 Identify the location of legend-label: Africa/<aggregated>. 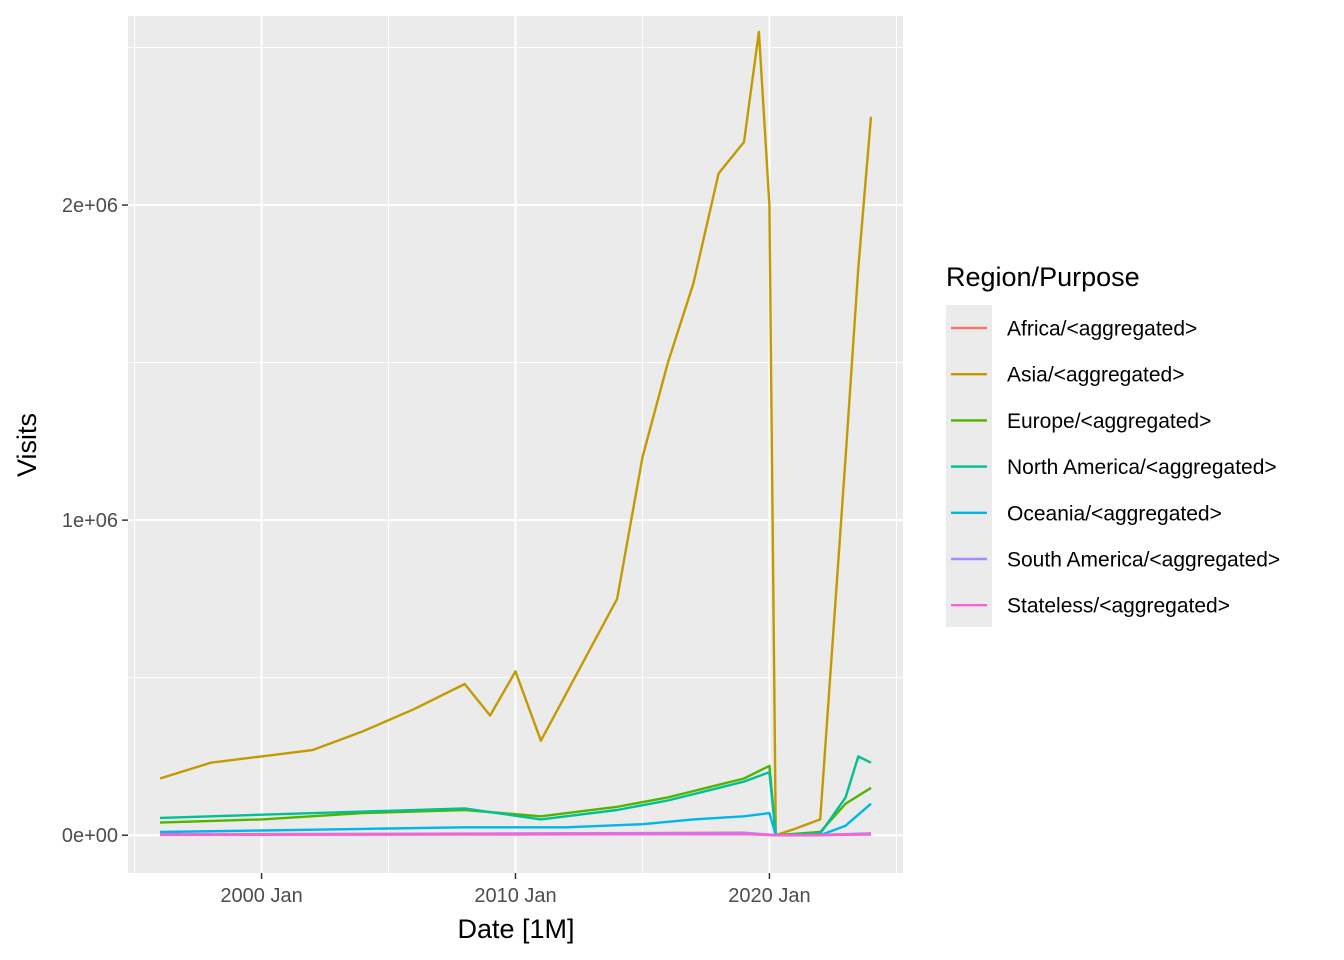
(1102, 329).